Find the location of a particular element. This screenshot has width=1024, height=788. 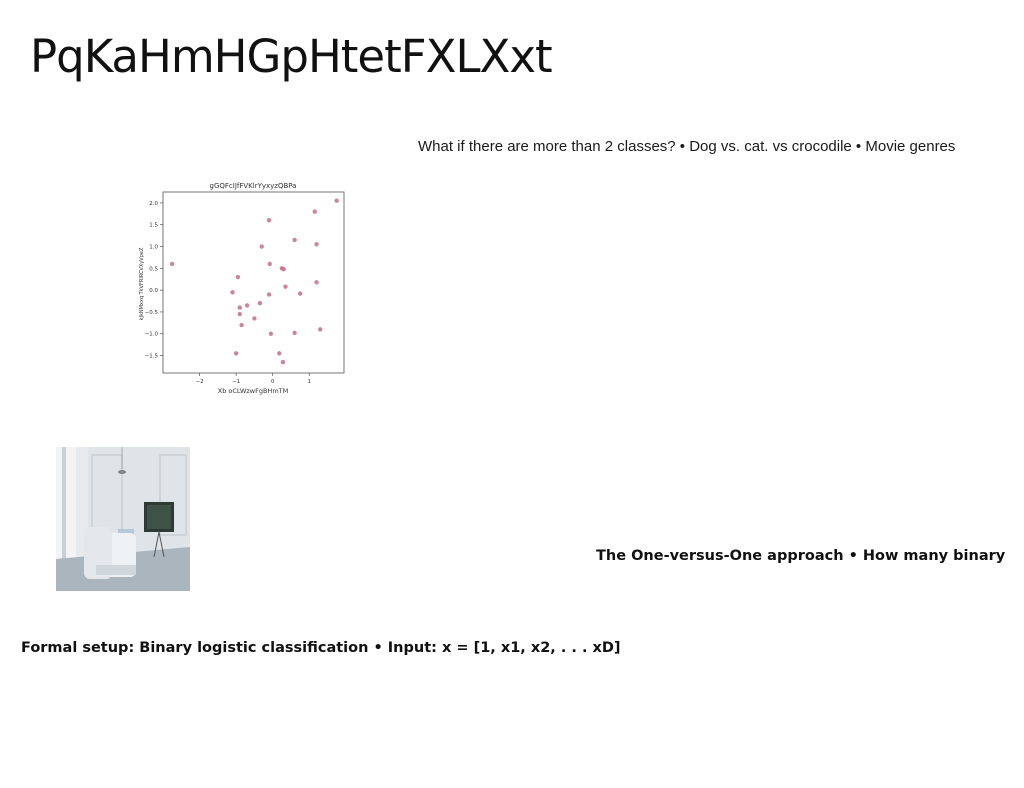

y-tick-label: 2.0 is located at coordinates (153, 204).